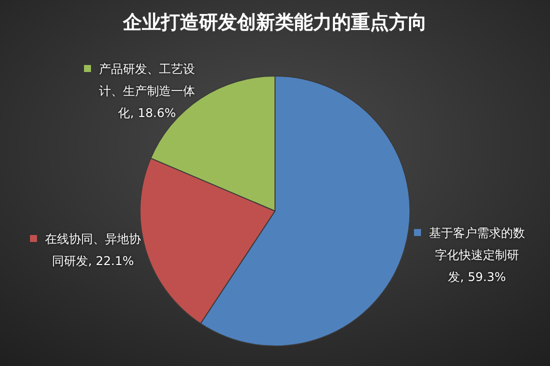 The height and width of the screenshot is (366, 550). What do you see at coordinates (147, 91) in the screenshot?
I see `legend-label: 产品研发、工艺设计、生产制造一体化, 18.6%` at bounding box center [147, 91].